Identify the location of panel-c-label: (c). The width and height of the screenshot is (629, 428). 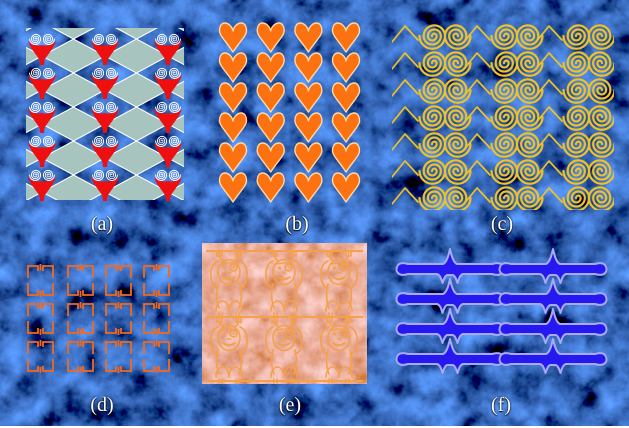
(502, 224).